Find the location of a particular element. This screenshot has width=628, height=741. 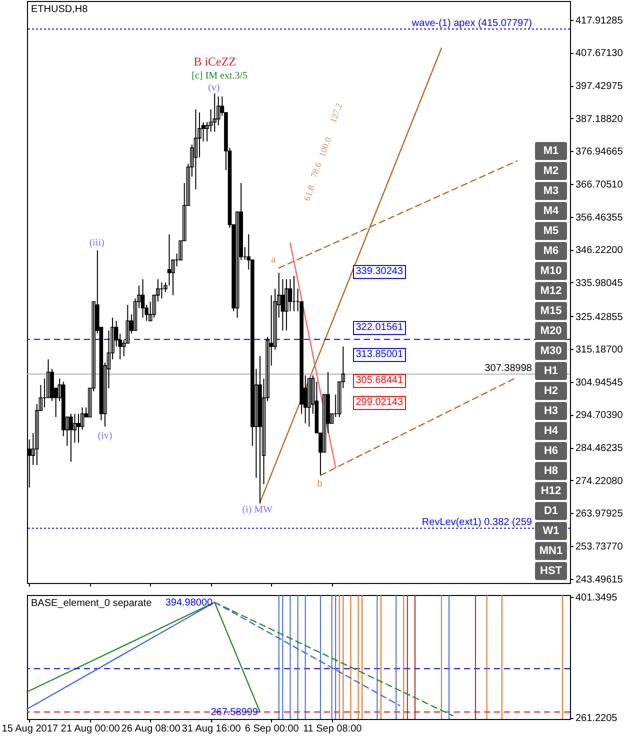

annotation: [c] IM ext.3/5 is located at coordinates (220, 76).